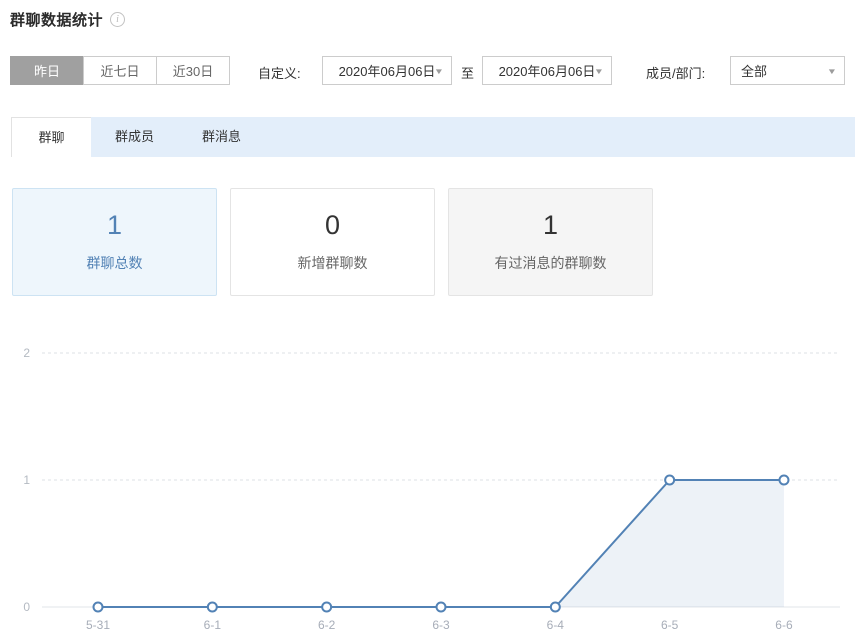 Image resolution: width=855 pixels, height=638 pixels. What do you see at coordinates (47, 70) in the screenshot?
I see `range-button-yesterday: 昨日` at bounding box center [47, 70].